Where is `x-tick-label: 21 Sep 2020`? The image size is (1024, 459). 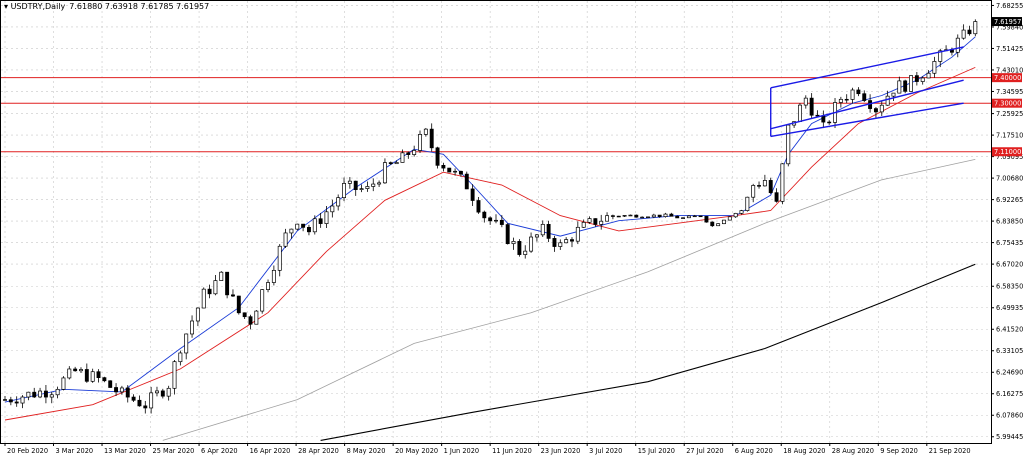
x-tick-label: 21 Sep 2020 is located at coordinates (950, 451).